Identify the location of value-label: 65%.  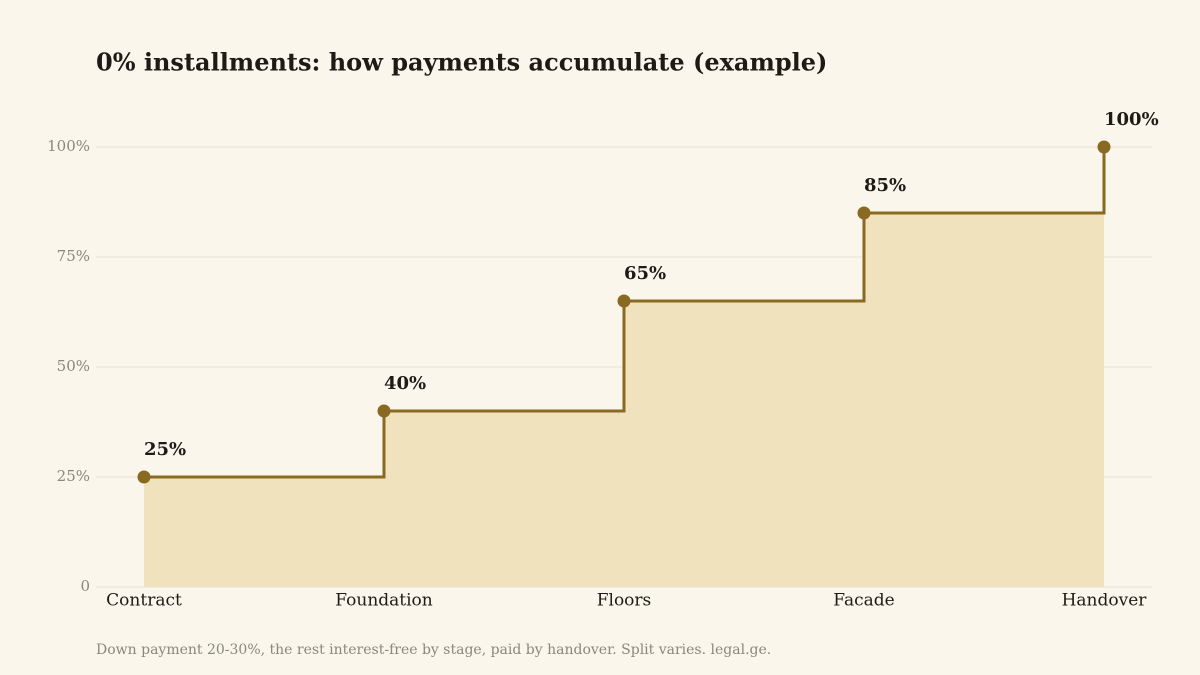
(645, 273).